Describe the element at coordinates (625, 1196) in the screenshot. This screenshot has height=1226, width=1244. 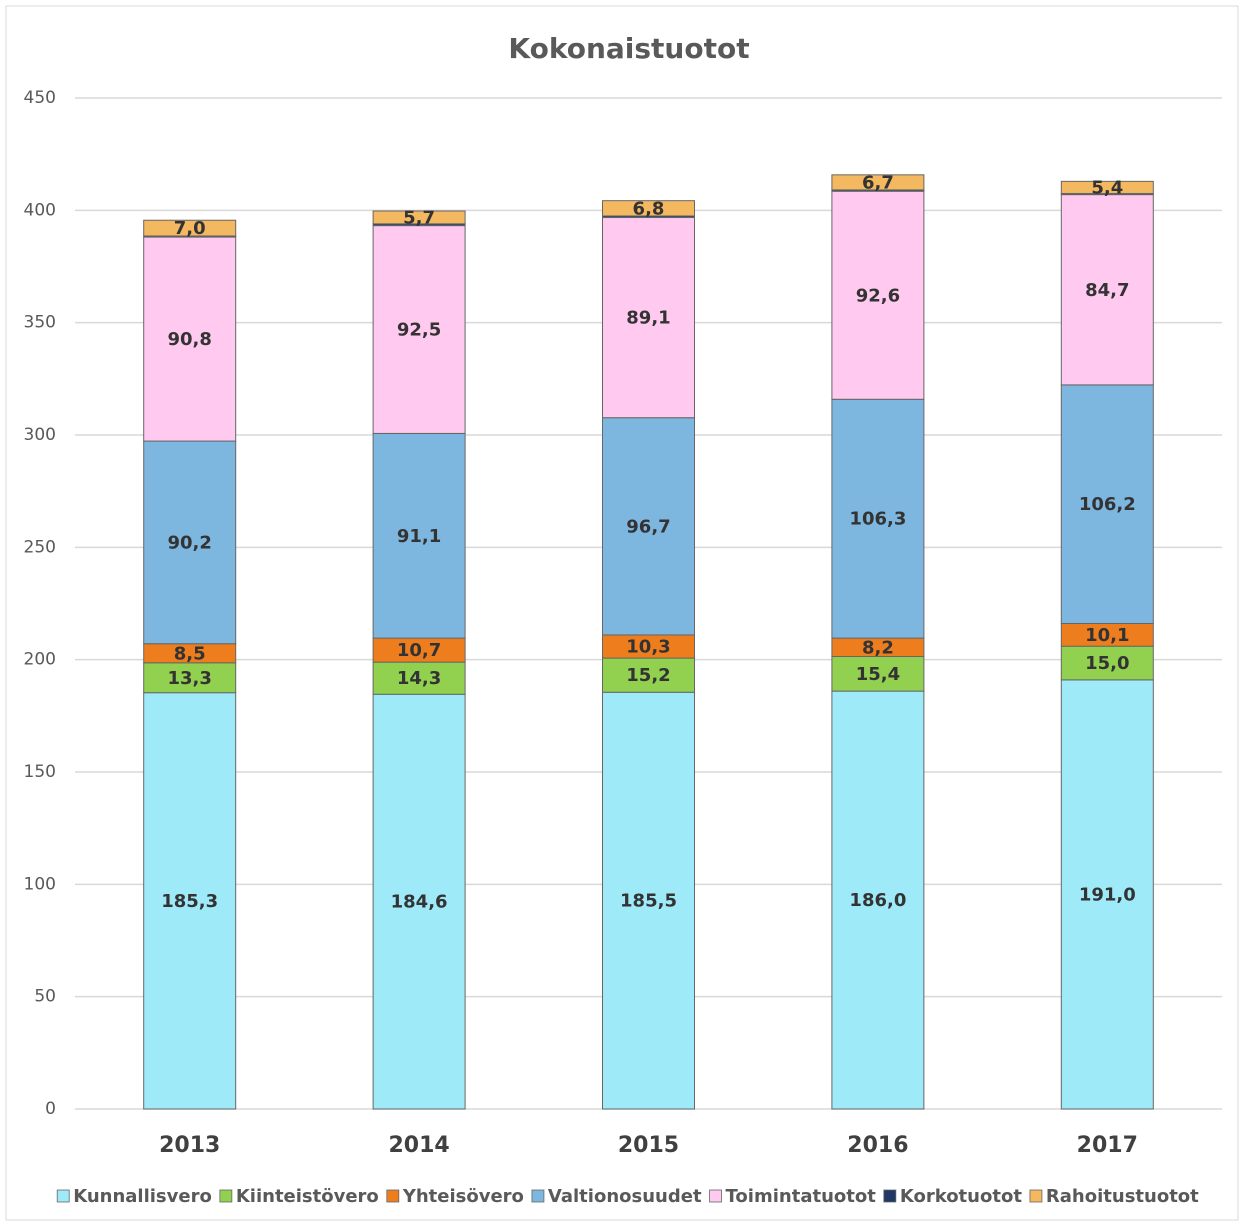
I see `legend-label: Valtionosuudet` at that location.